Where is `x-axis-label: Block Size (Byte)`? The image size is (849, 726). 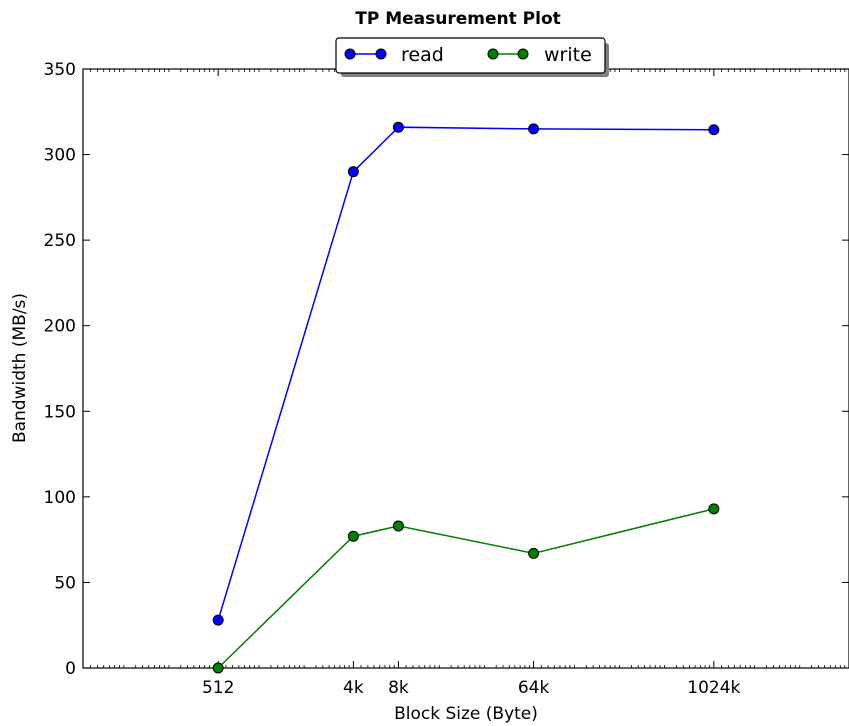 x-axis-label: Block Size (Byte) is located at coordinates (466, 714).